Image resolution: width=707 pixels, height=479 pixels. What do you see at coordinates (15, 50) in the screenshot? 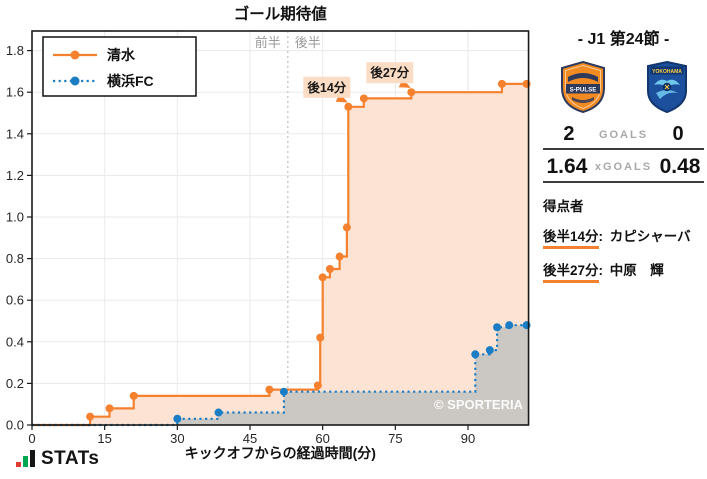
I see `svg-text: 1.8` at bounding box center [15, 50].